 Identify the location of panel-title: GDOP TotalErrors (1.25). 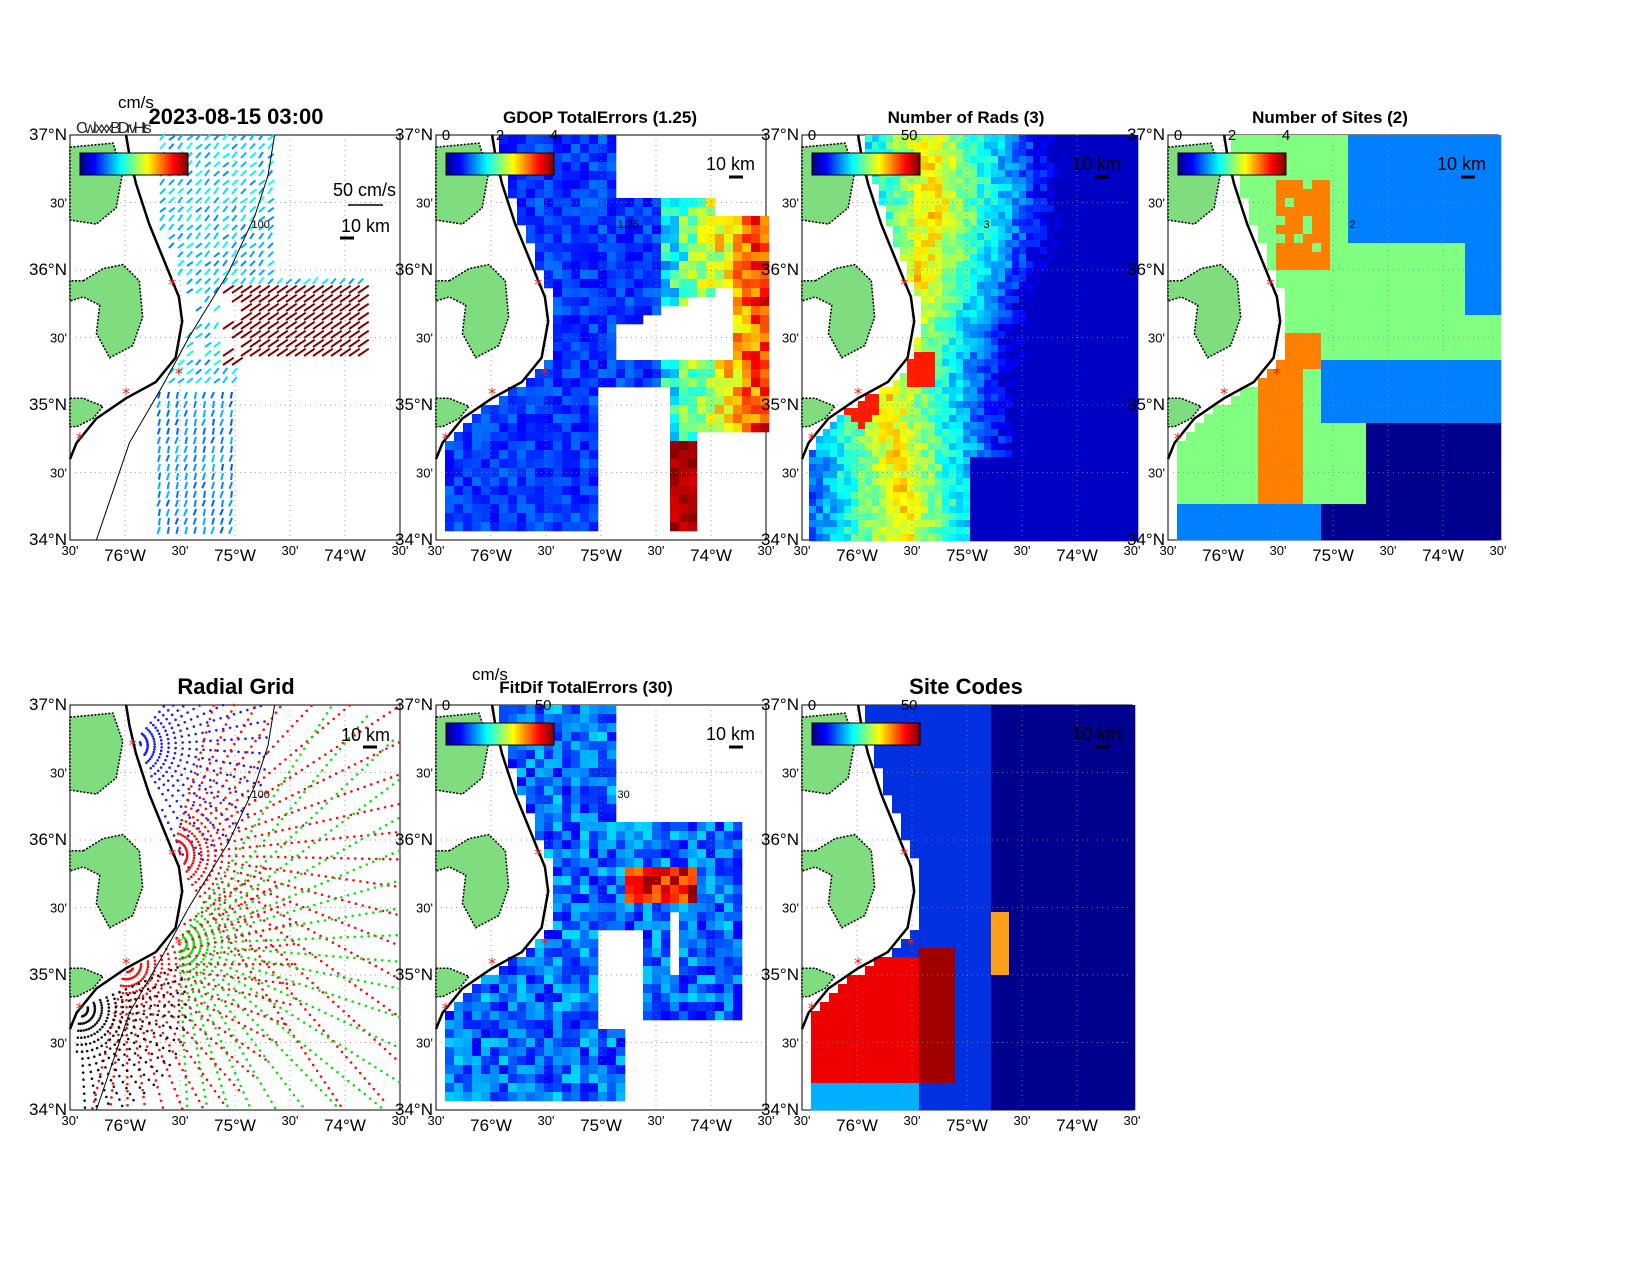
(600, 117).